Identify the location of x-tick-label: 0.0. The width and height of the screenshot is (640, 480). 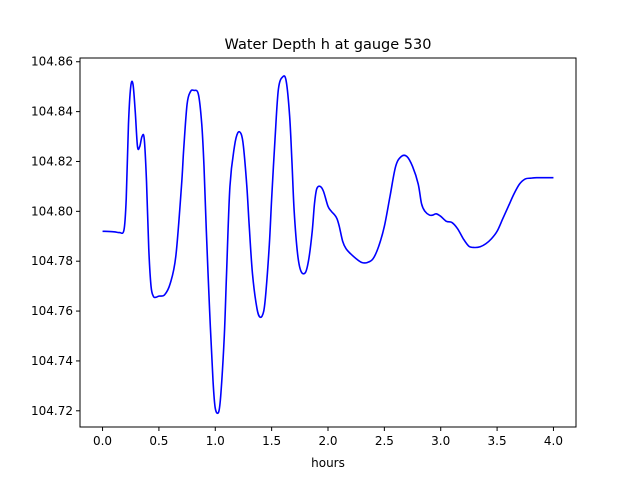
(102, 441).